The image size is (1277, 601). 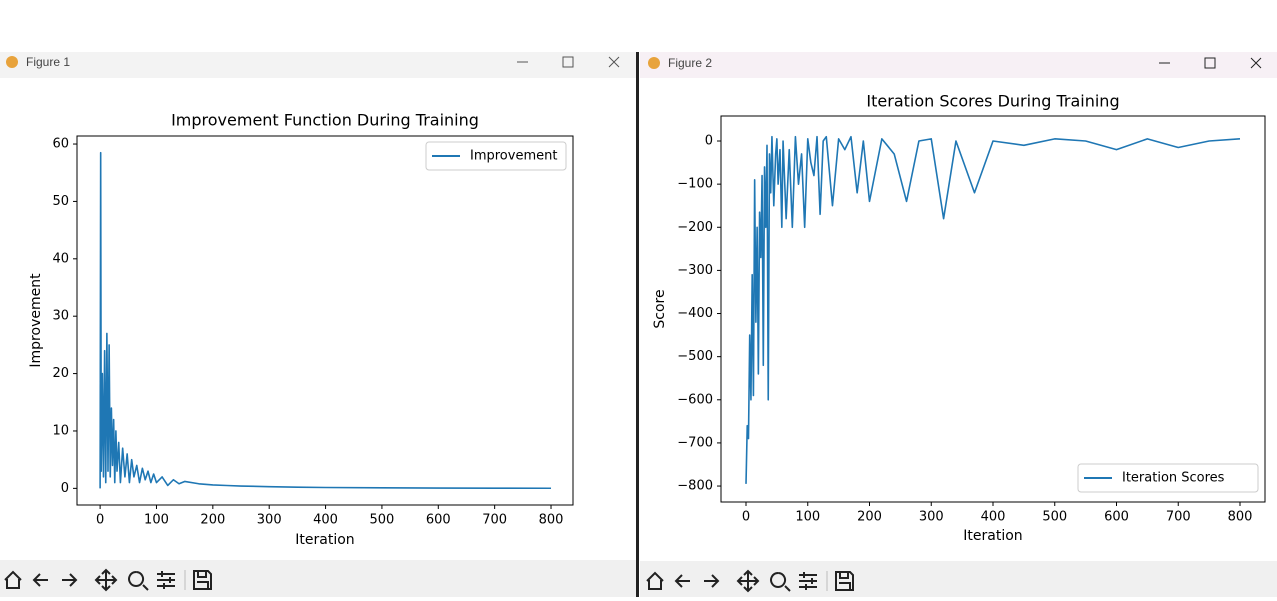 I want to click on y-axis-label: Improvement, so click(x=36, y=320).